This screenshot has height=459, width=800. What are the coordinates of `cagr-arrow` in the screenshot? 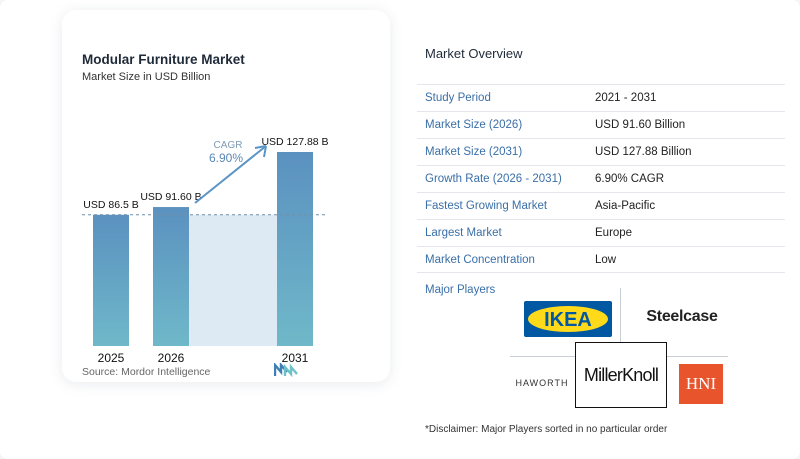 It's located at (230, 174).